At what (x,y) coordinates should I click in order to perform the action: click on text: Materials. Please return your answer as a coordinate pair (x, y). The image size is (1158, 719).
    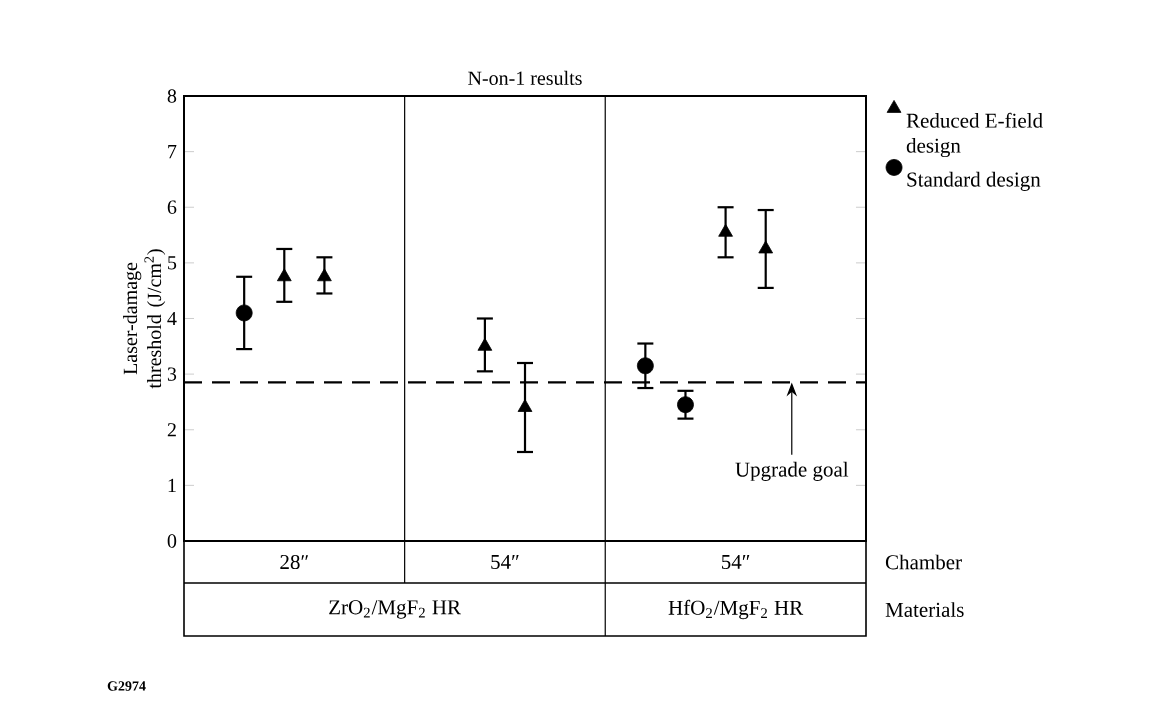
    Looking at the image, I should click on (924, 609).